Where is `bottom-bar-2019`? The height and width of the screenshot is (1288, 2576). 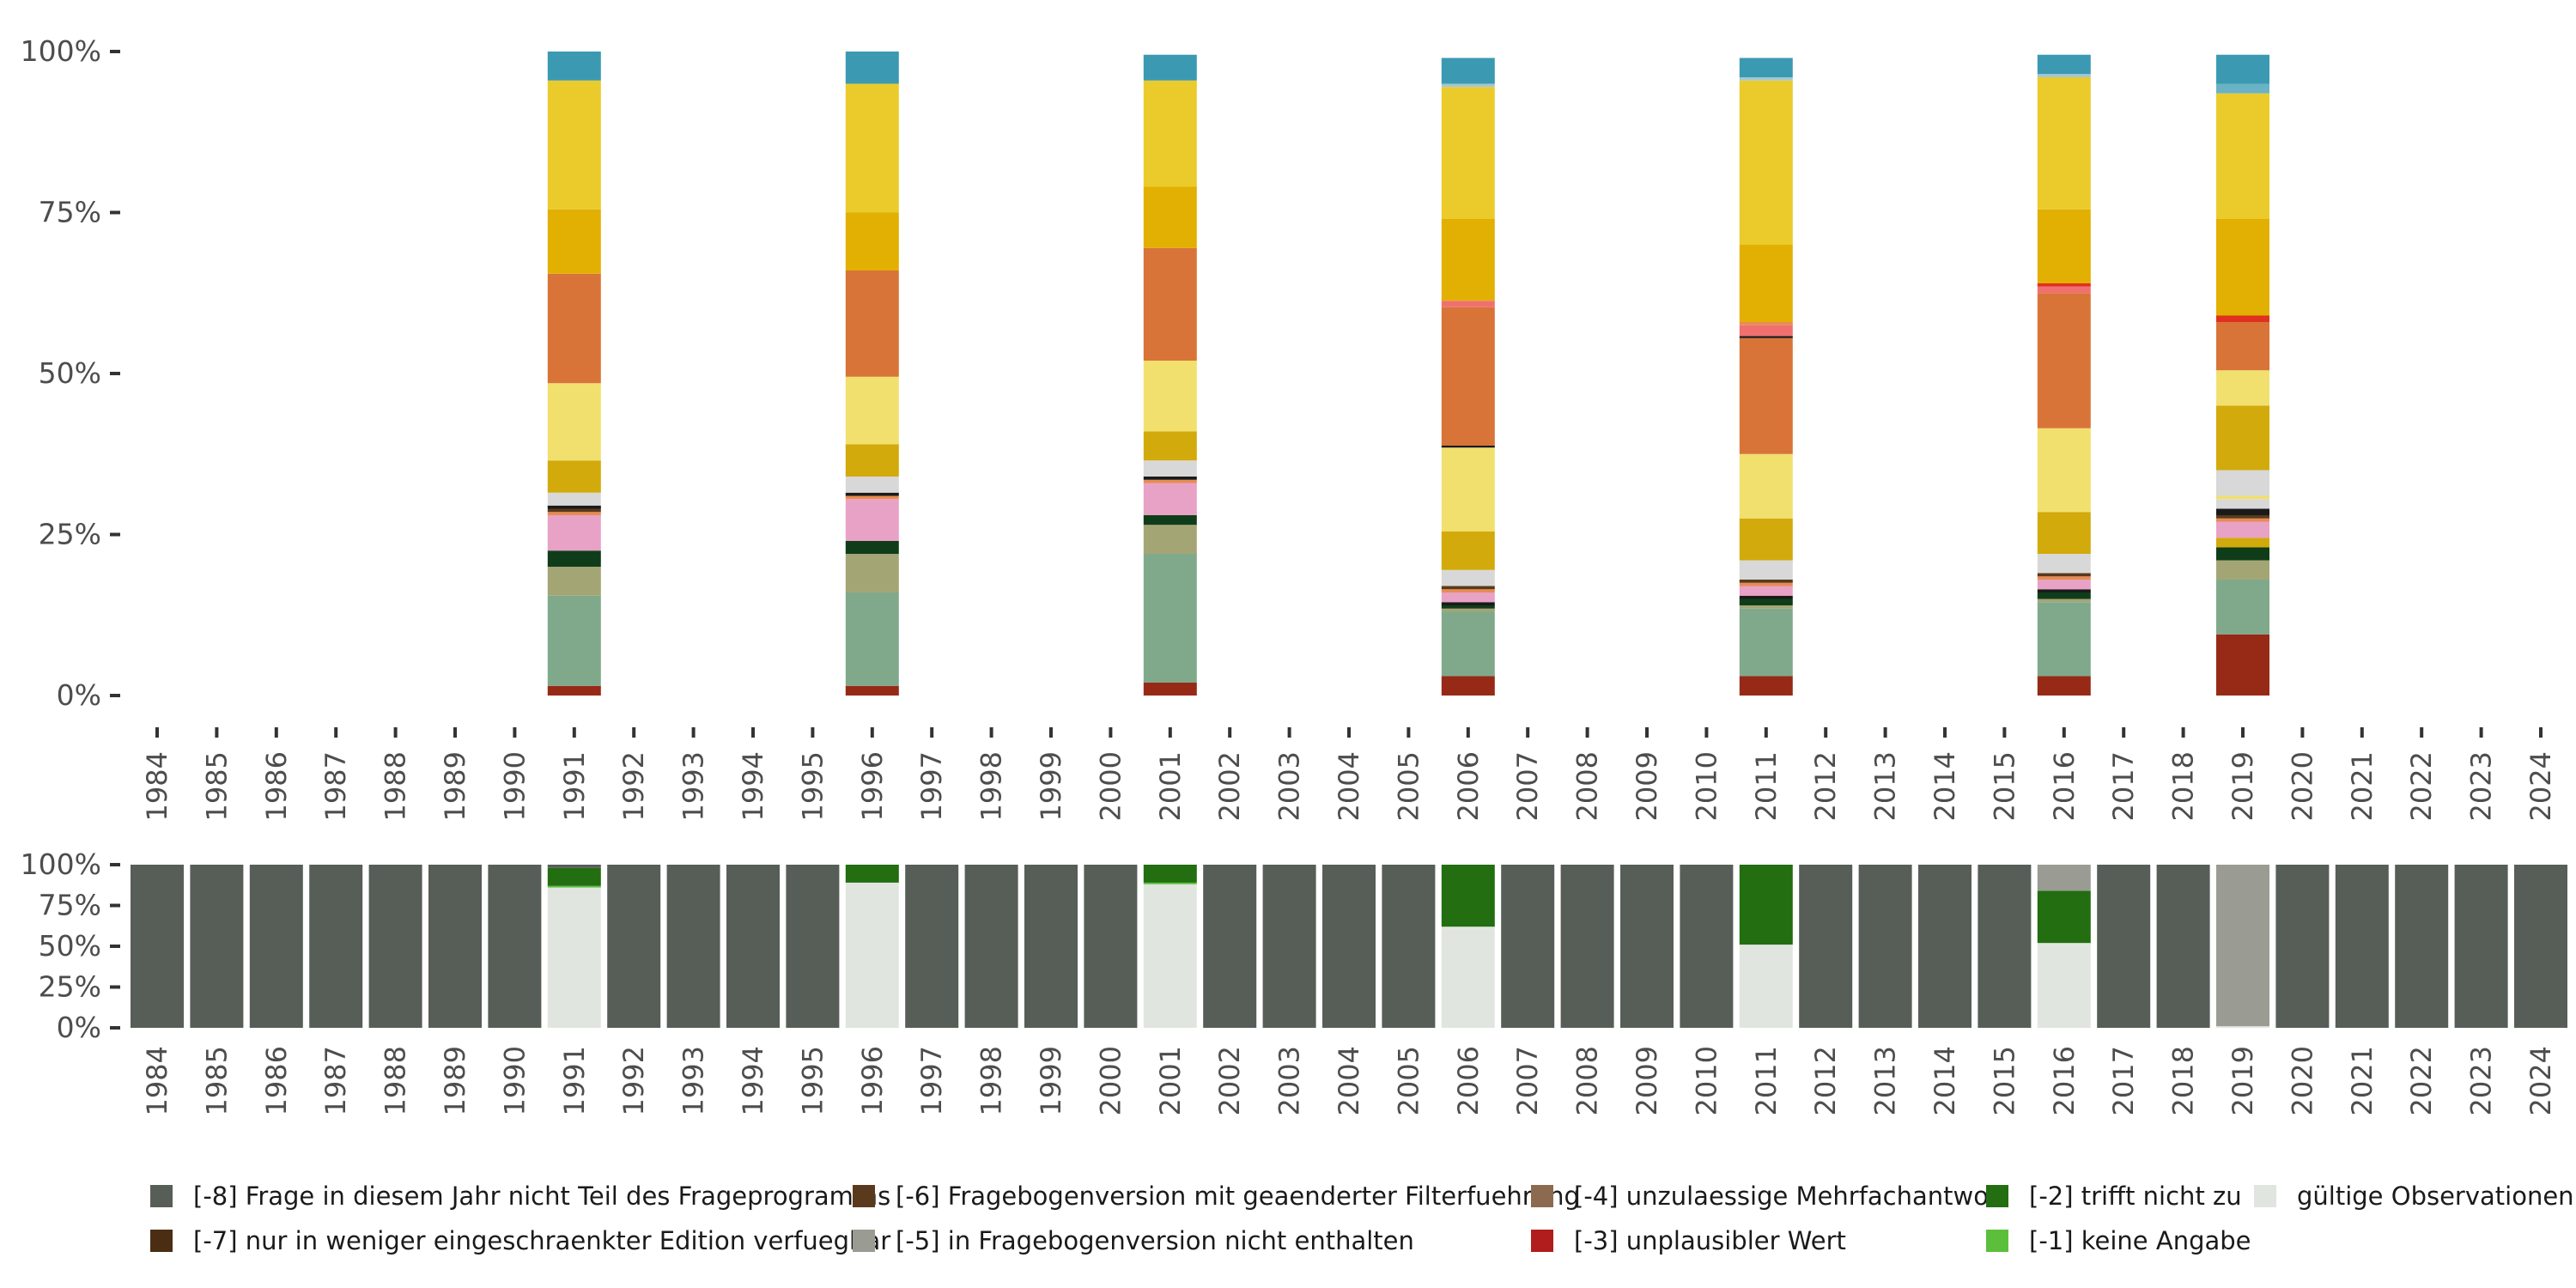 bottom-bar-2019 is located at coordinates (2243, 947).